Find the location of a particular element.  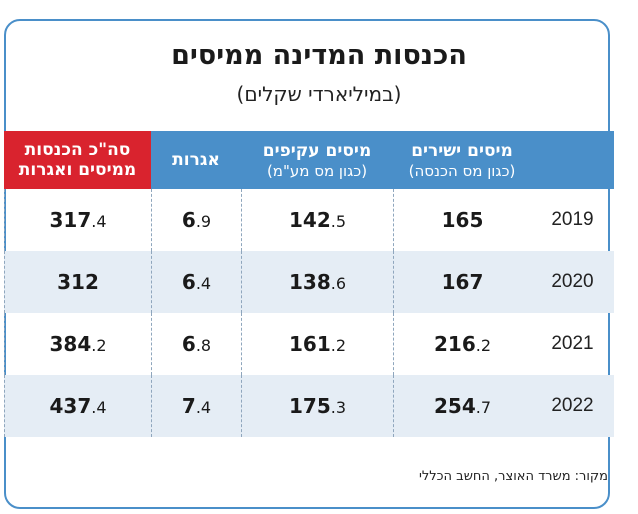

header-direct-label: מיסים ישירים is located at coordinates (462, 150).